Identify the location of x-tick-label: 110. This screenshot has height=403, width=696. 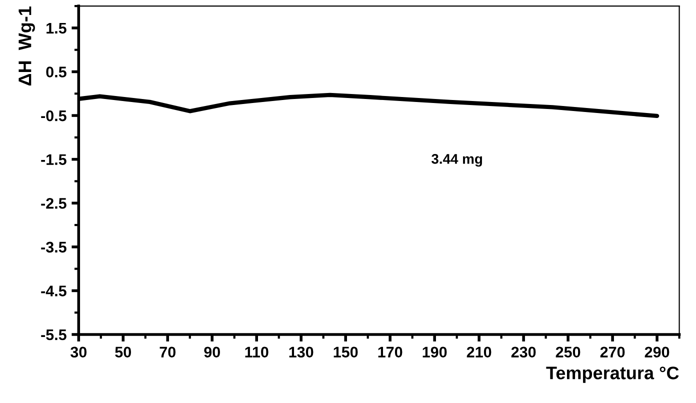
(256, 352).